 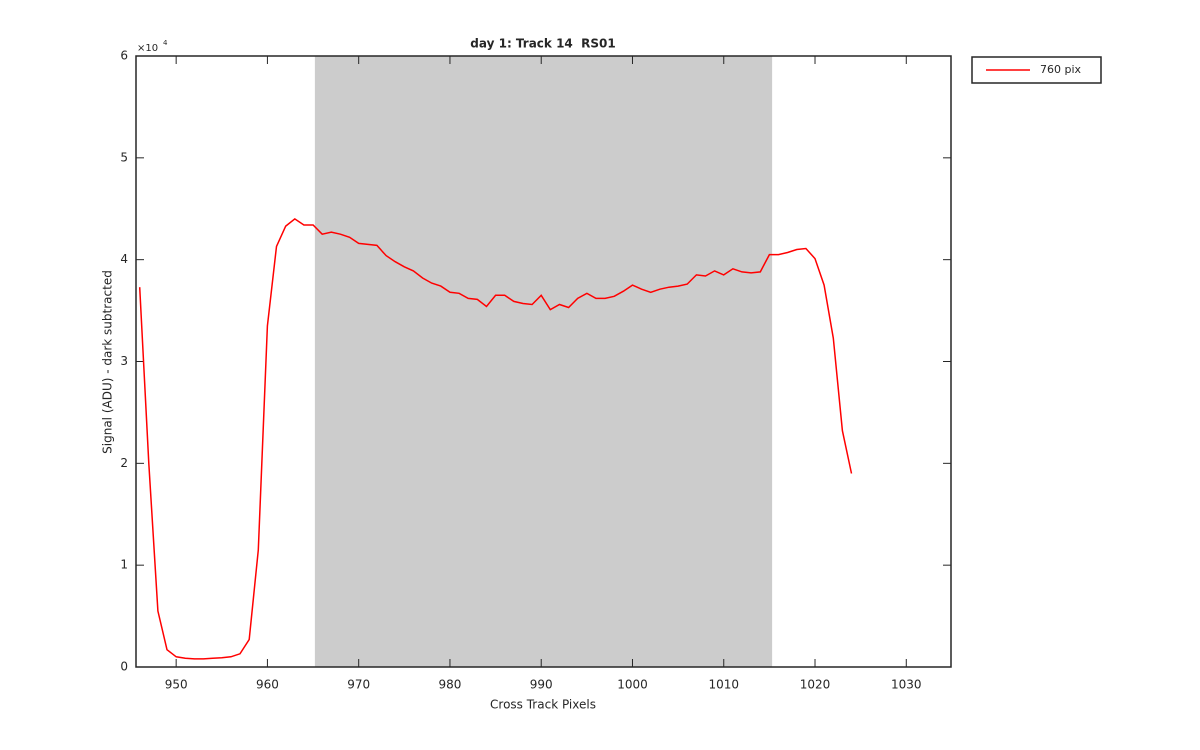 I want to click on y-tick-label: 1, so click(x=124, y=565).